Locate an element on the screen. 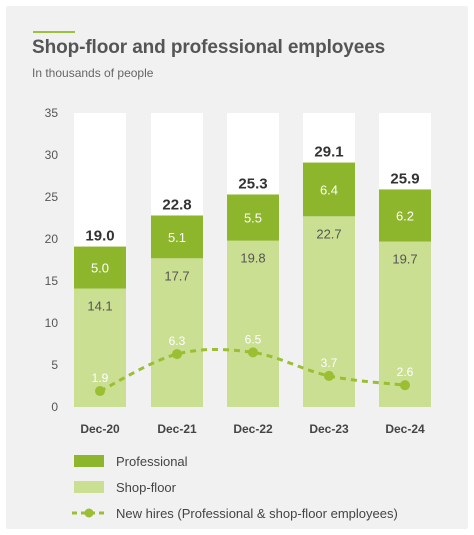 The width and height of the screenshot is (474, 535). title-accent-line is located at coordinates (54, 32).